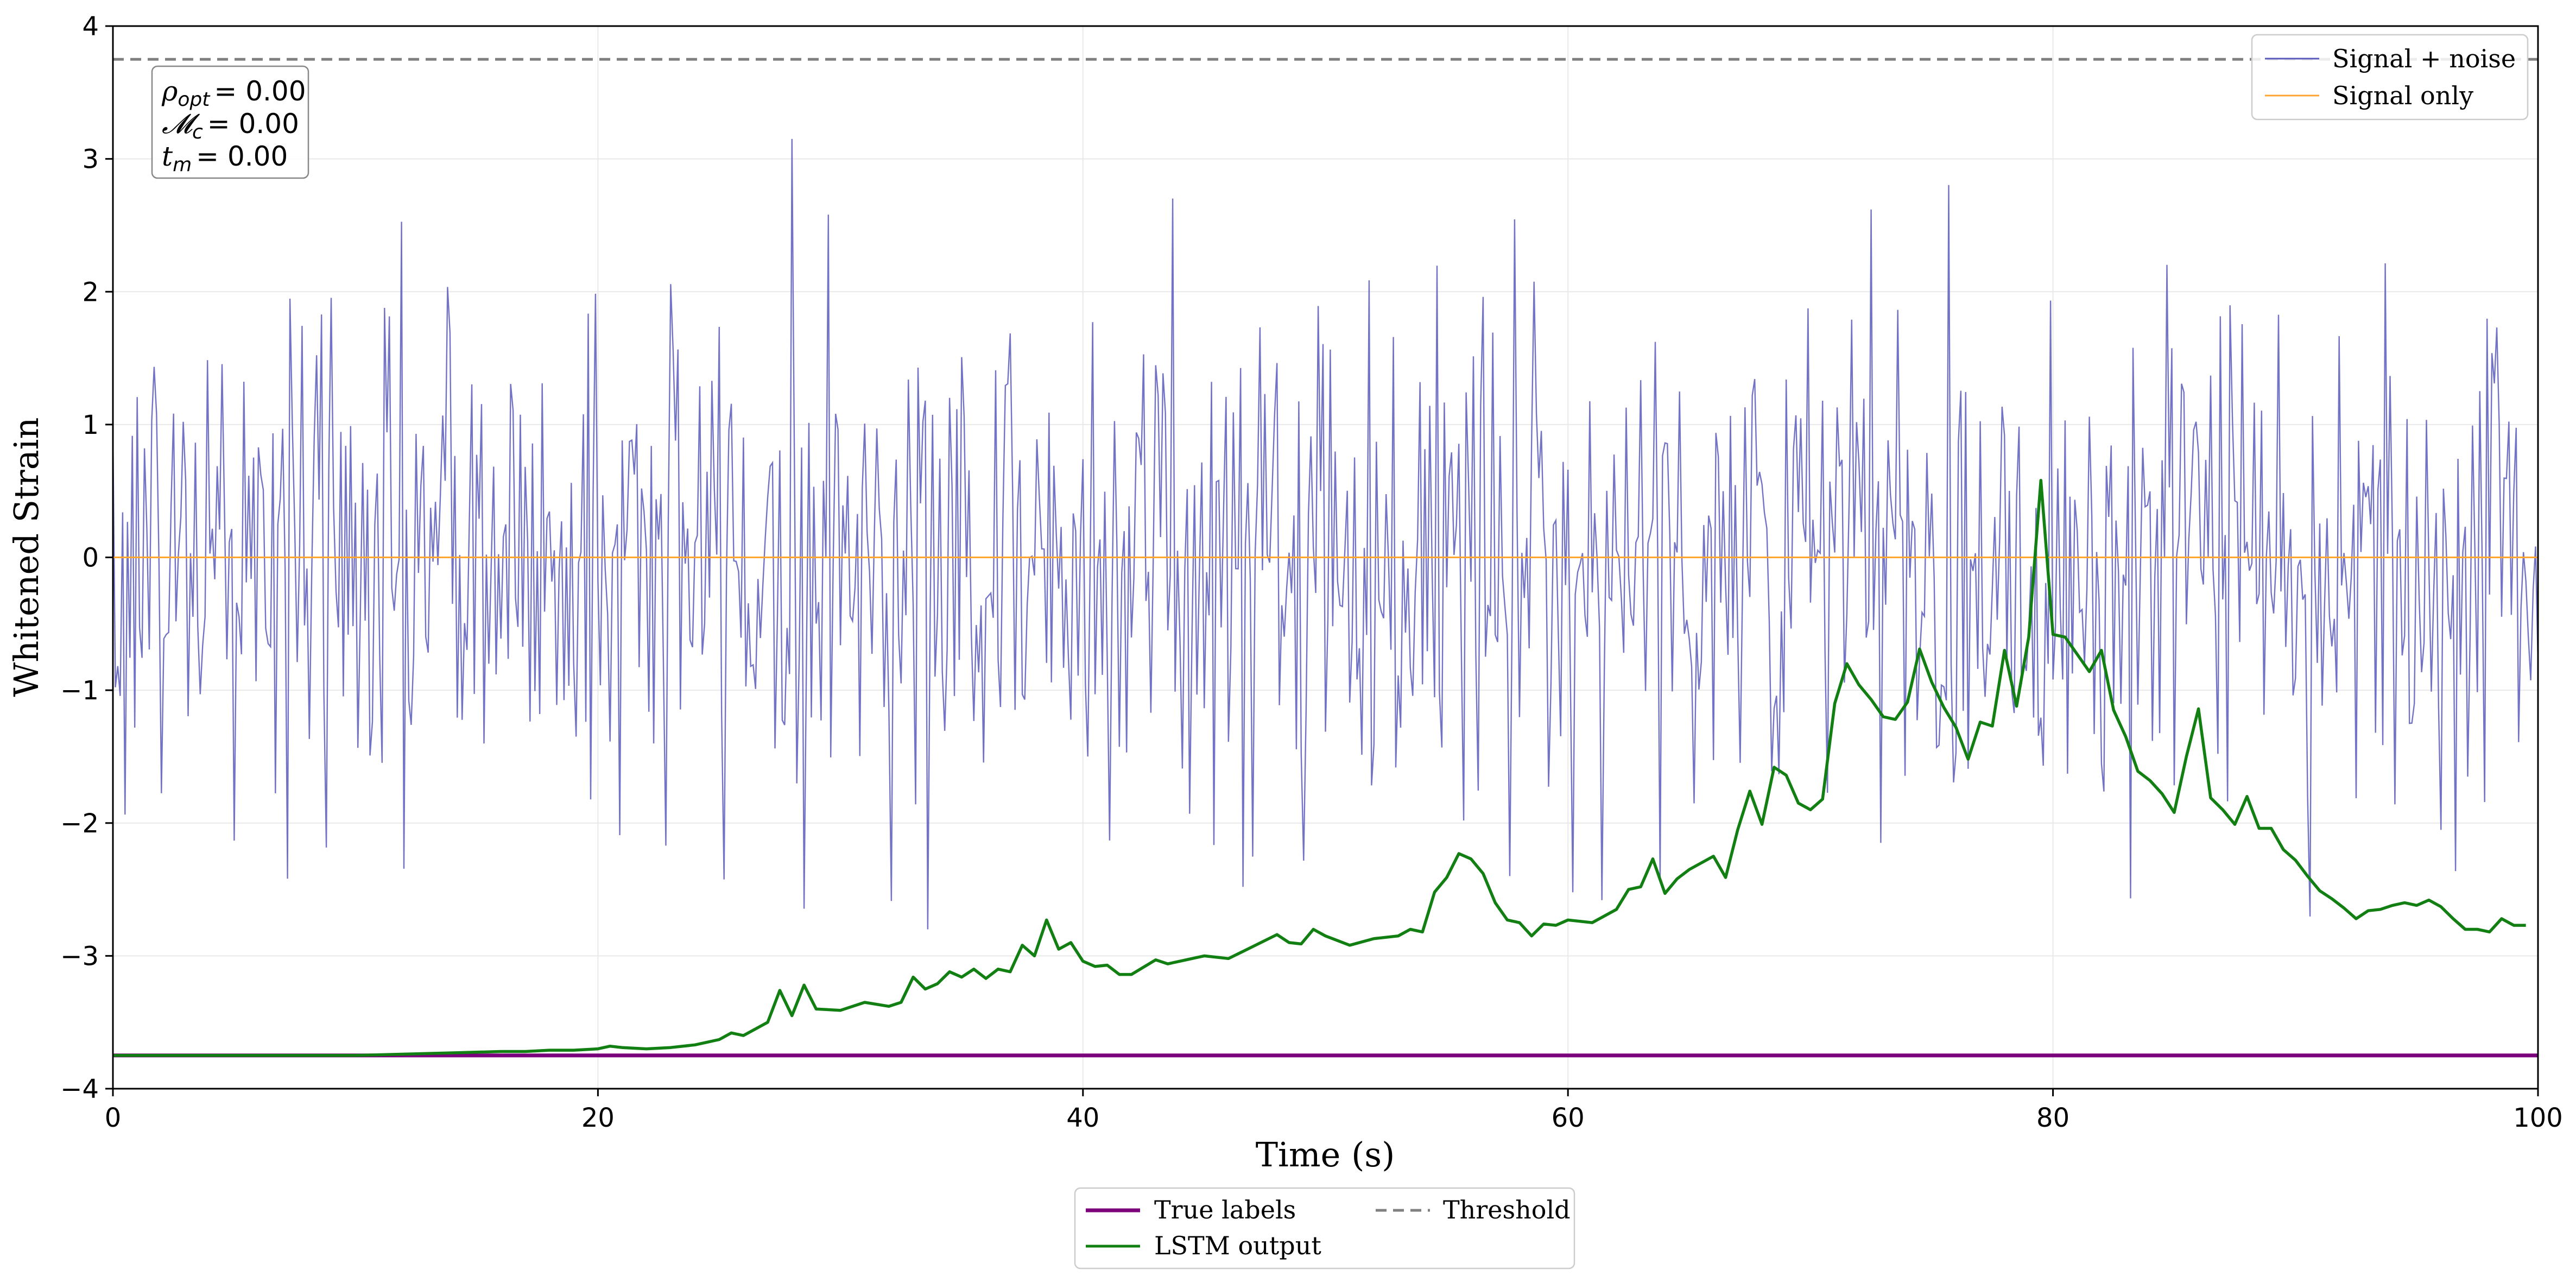 Image resolution: width=2576 pixels, height=1282 pixels. I want to click on stats-box: ρopt = 0.00 𝓜c = 0.00 tm = 0.00, so click(230, 122).